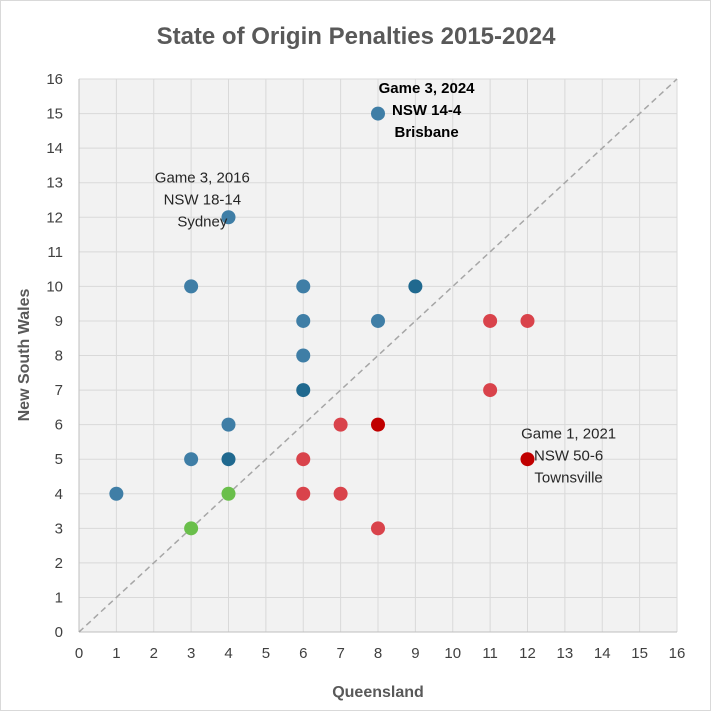 Image resolution: width=711 pixels, height=715 pixels. What do you see at coordinates (340, 653) in the screenshot?
I see `x-tick-label-7: 7` at bounding box center [340, 653].